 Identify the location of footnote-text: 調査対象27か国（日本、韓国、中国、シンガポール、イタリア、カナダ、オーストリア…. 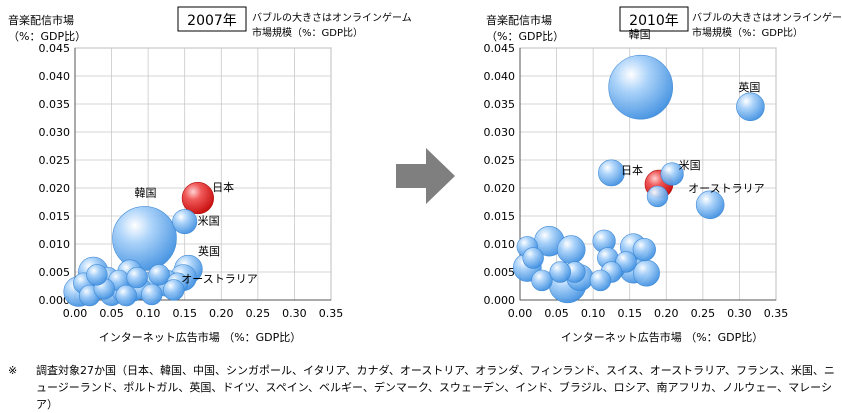
(436, 387).